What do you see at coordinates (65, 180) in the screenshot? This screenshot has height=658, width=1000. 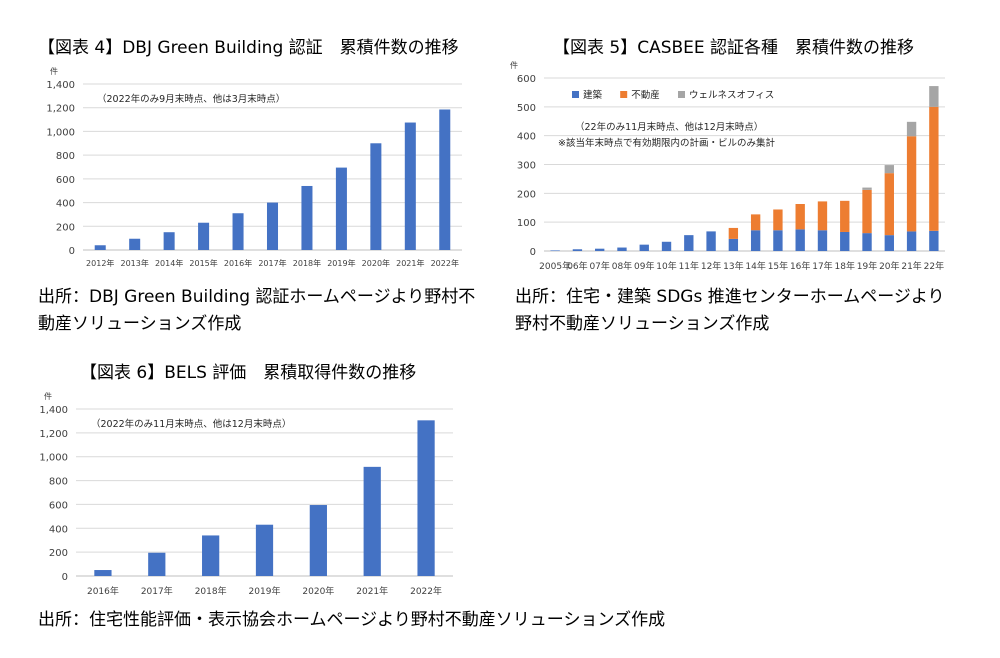 I see `chart4-y-tick-label: 600` at bounding box center [65, 180].